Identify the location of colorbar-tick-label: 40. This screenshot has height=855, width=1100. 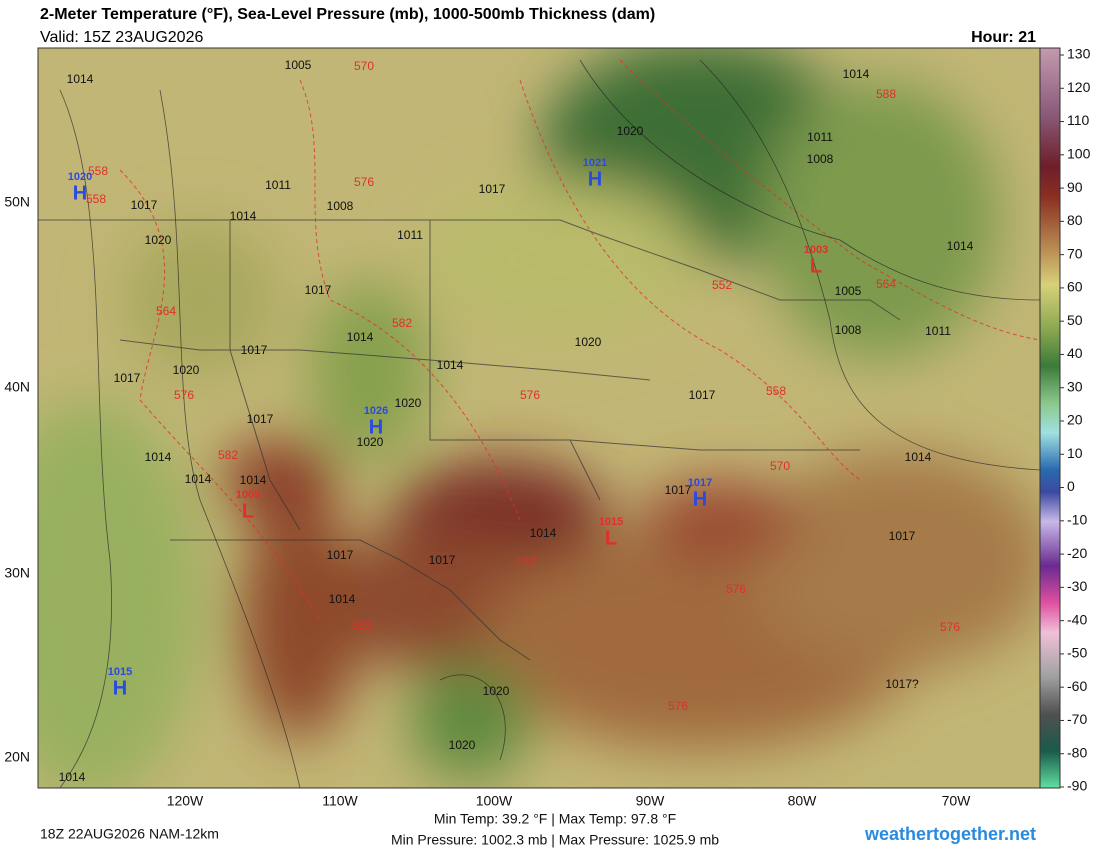
(1075, 353).